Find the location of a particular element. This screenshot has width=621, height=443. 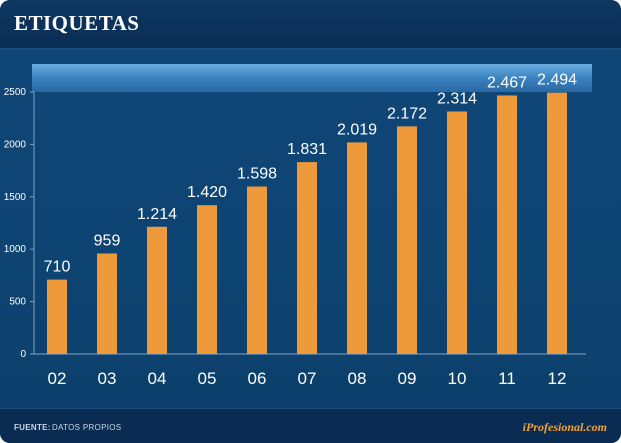

x-tick-label: 12 is located at coordinates (557, 378).